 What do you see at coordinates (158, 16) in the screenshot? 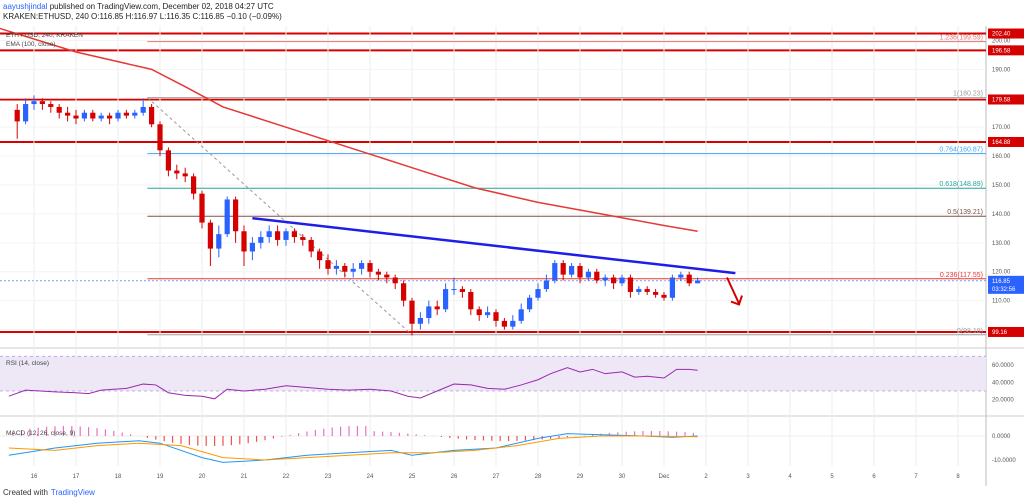
I see `ohlc-values: O:116.85 H:116.97 L:116.35 C:116.85` at bounding box center [158, 16].